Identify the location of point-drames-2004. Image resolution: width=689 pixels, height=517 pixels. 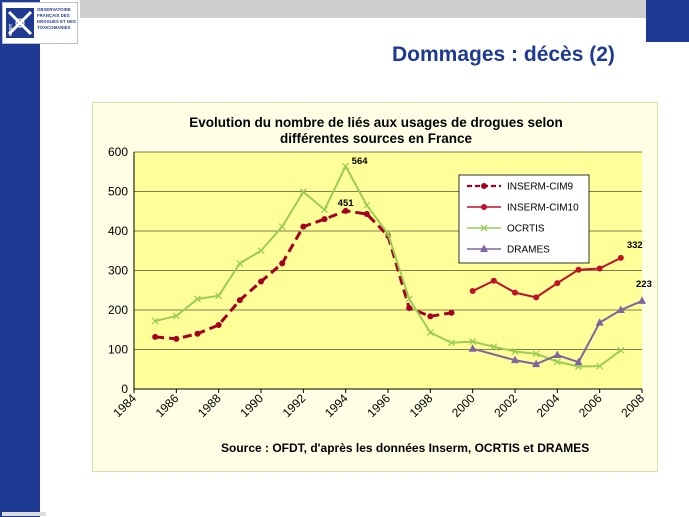
(557, 354).